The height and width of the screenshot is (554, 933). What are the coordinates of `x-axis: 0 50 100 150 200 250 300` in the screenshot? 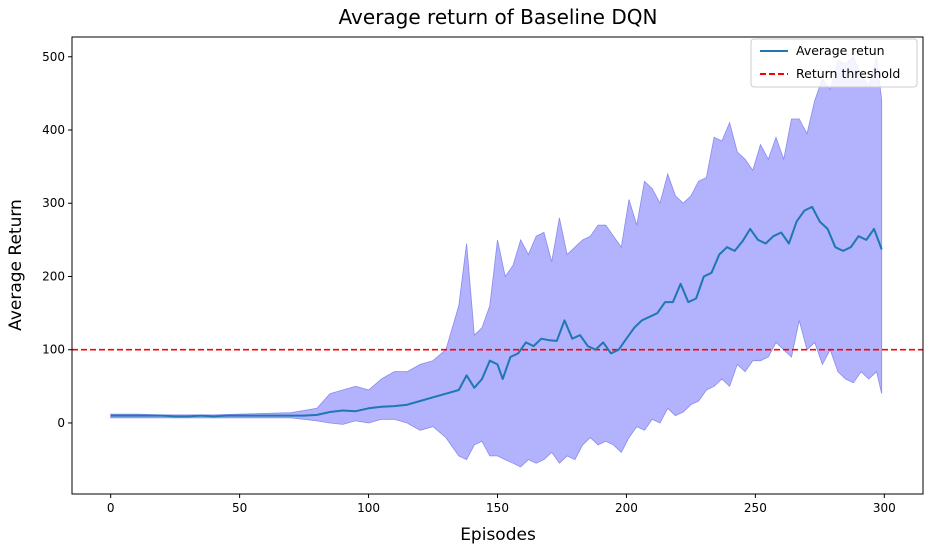 It's located at (501, 504).